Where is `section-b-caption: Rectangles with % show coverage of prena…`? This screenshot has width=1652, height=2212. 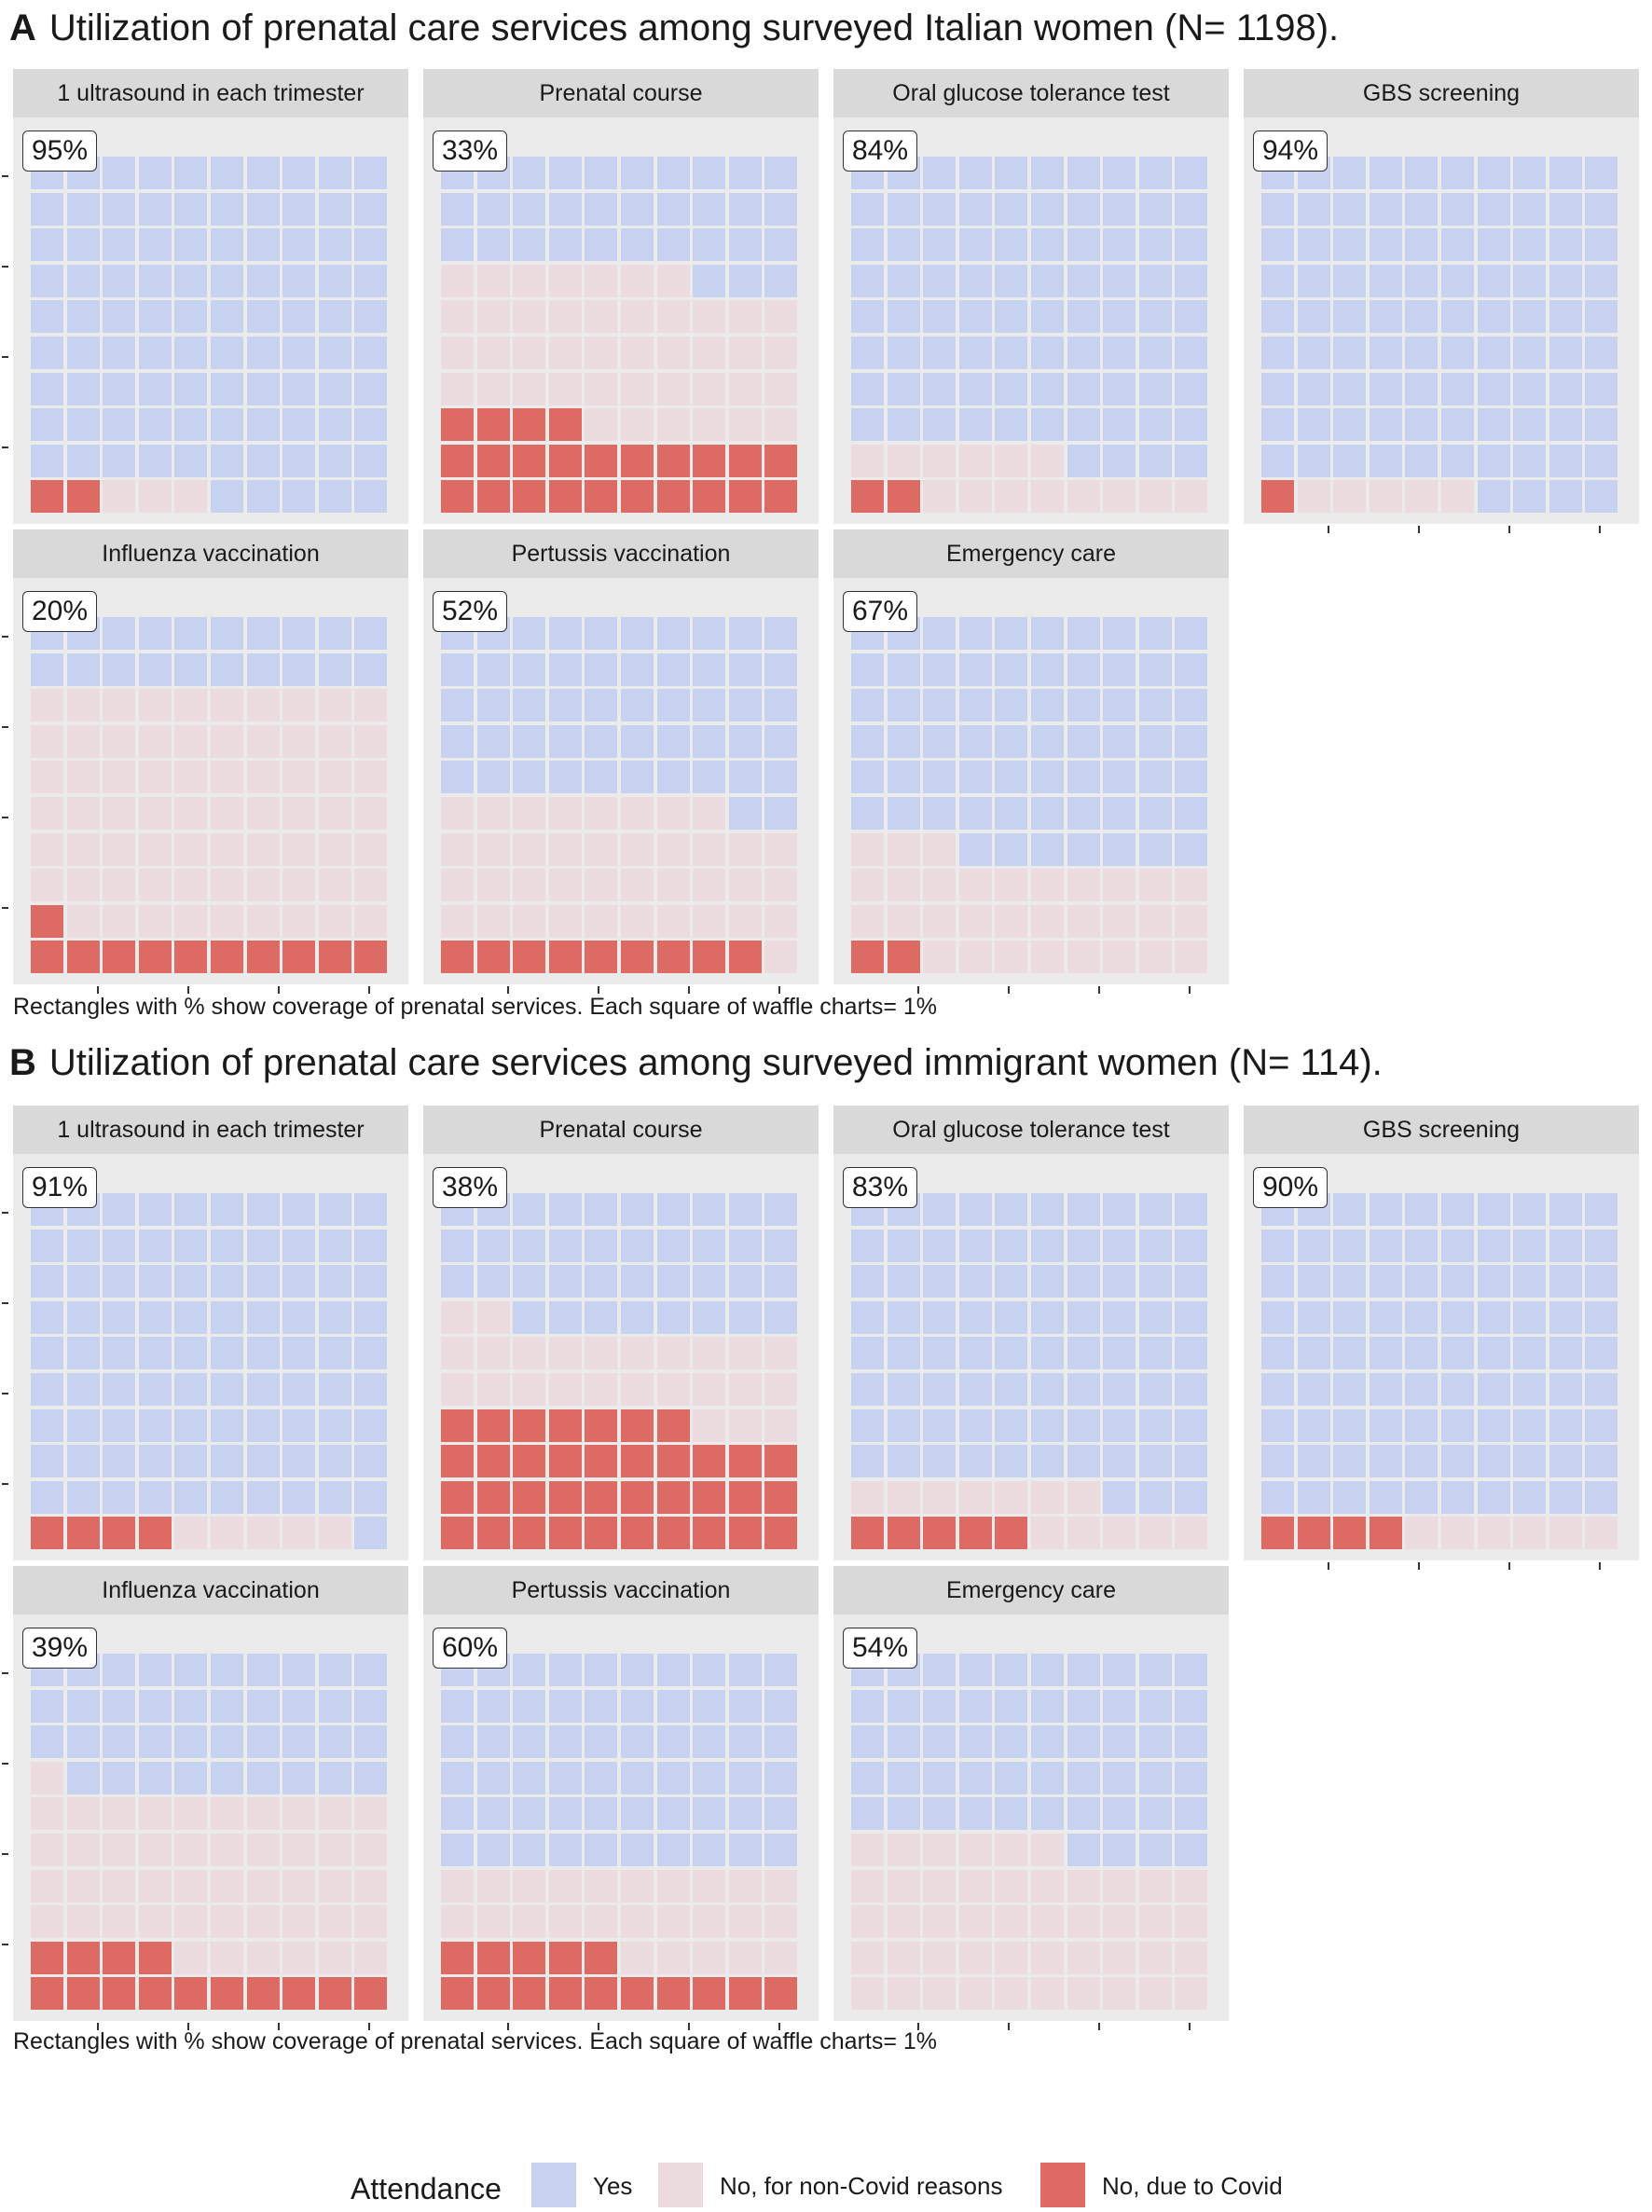 section-b-caption: Rectangles with % show coverage of prena… is located at coordinates (476, 2041).